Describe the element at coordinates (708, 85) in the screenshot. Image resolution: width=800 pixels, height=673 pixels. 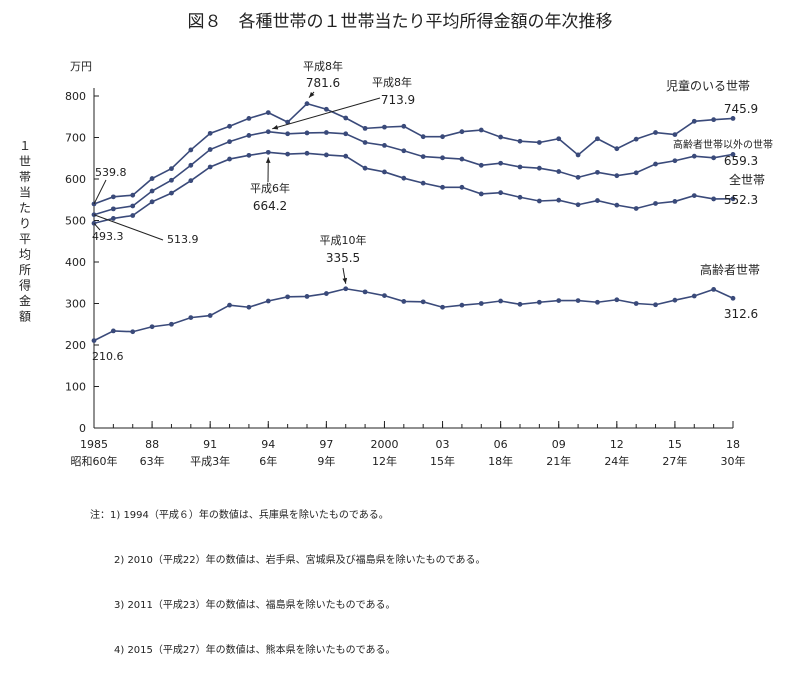
I see `annotation-label: 児童のいる世帯` at that location.